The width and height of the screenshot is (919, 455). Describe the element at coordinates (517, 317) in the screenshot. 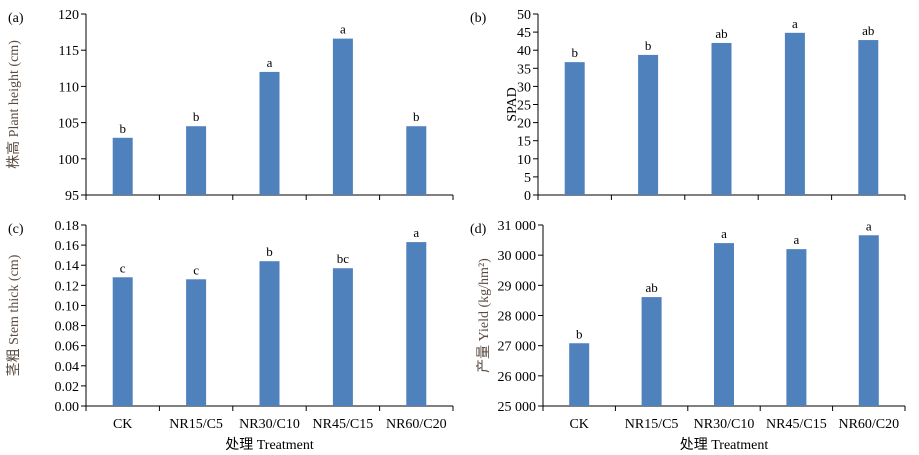

I see `y-tick-label: 28 000` at that location.